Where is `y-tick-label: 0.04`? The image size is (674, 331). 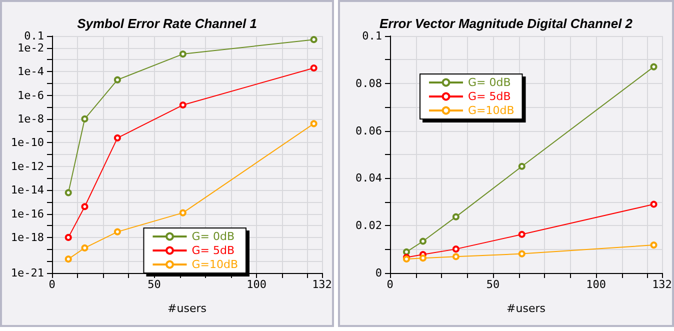 y-tick-label: 0.04 is located at coordinates (369, 178).